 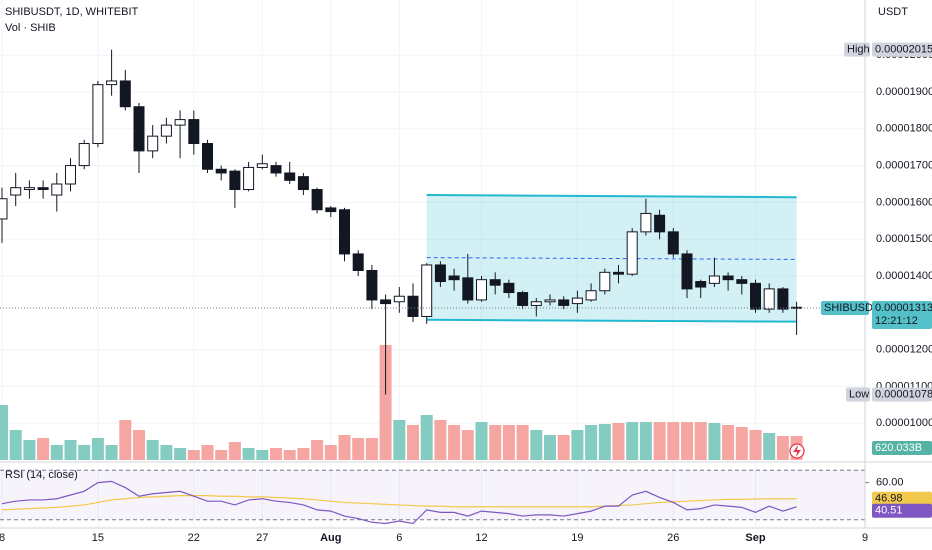 What do you see at coordinates (896, 321) in the screenshot?
I see `countdown-label: 12:21:12` at bounding box center [896, 321].